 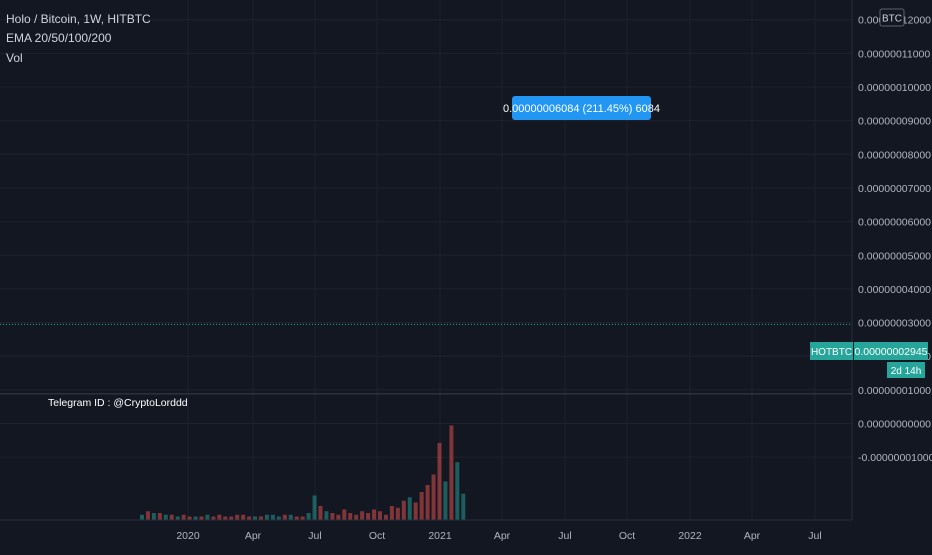 I want to click on countdown-tag-box, so click(x=906, y=370).